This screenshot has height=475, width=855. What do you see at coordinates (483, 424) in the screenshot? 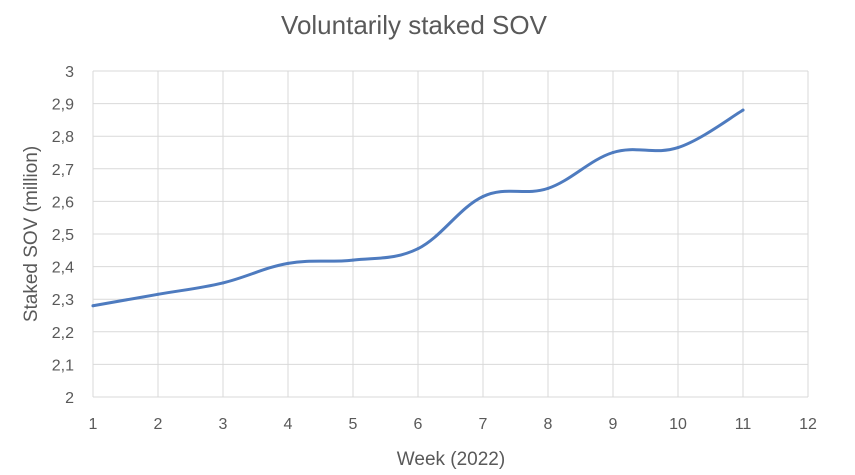
I see `x-tick-label: 7` at bounding box center [483, 424].